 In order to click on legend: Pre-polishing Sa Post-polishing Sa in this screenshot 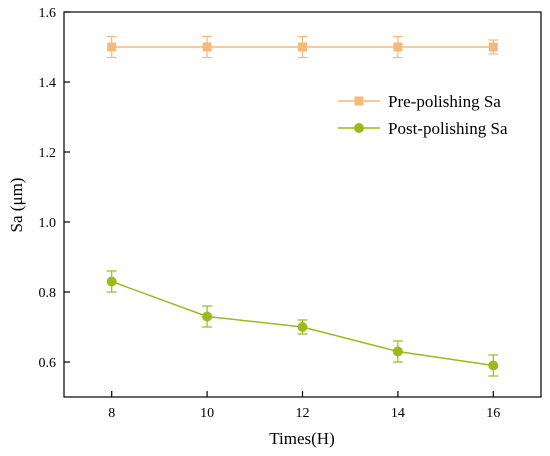, I will do `click(423, 115)`.